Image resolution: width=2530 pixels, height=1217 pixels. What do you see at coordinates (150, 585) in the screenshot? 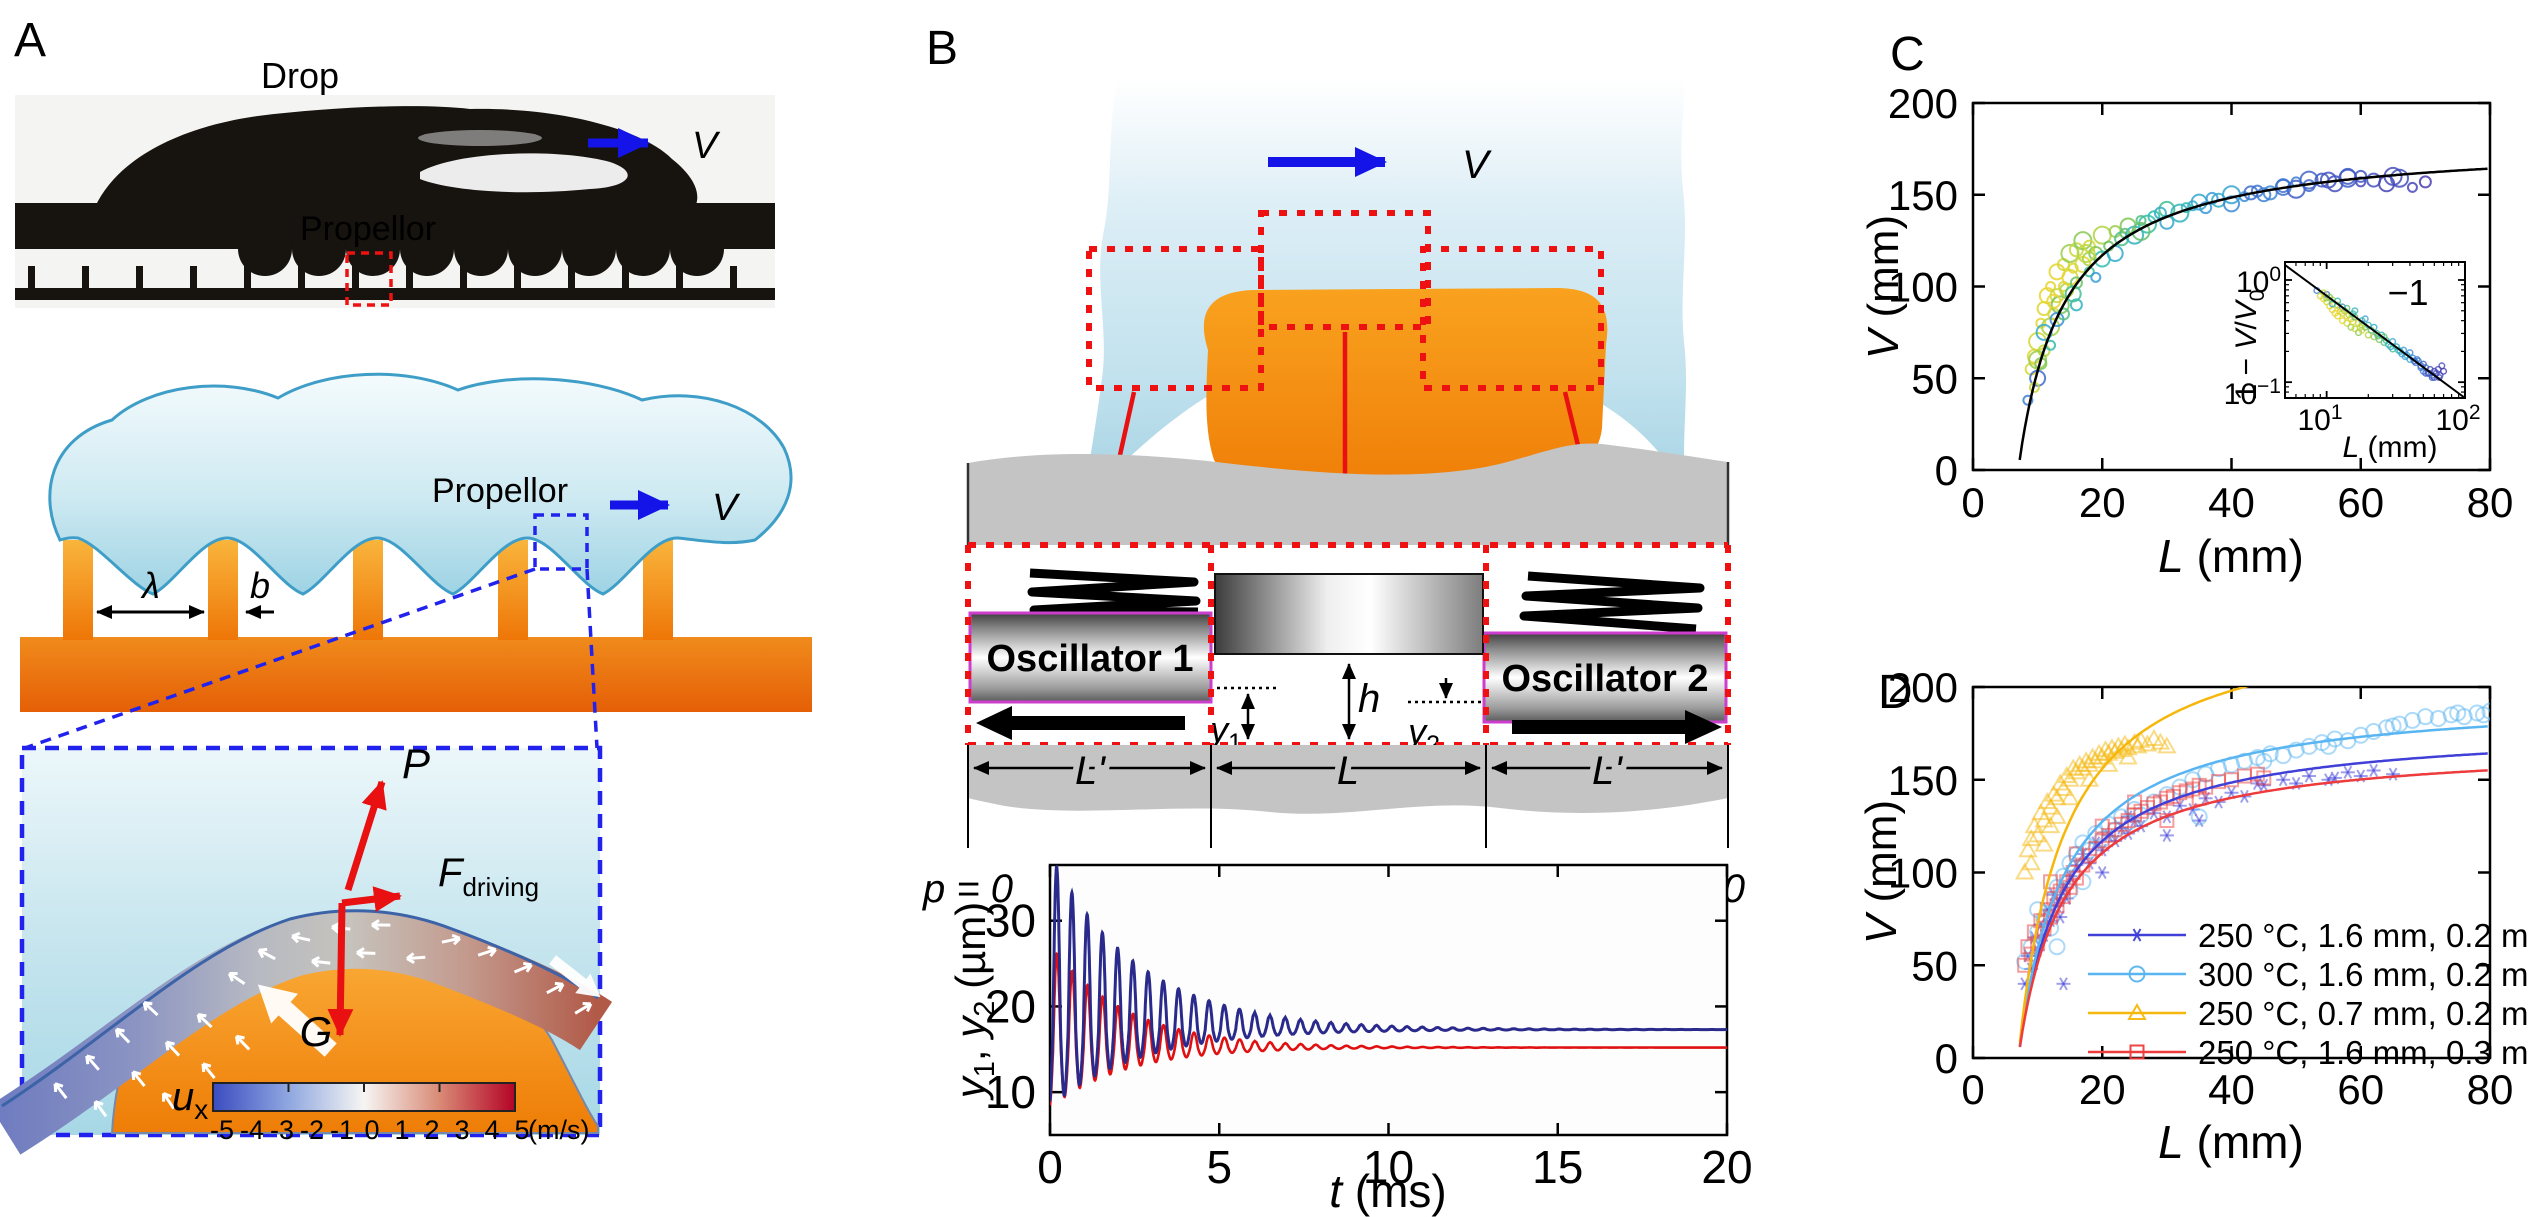
I see `lambda-label: λ` at bounding box center [150, 585].